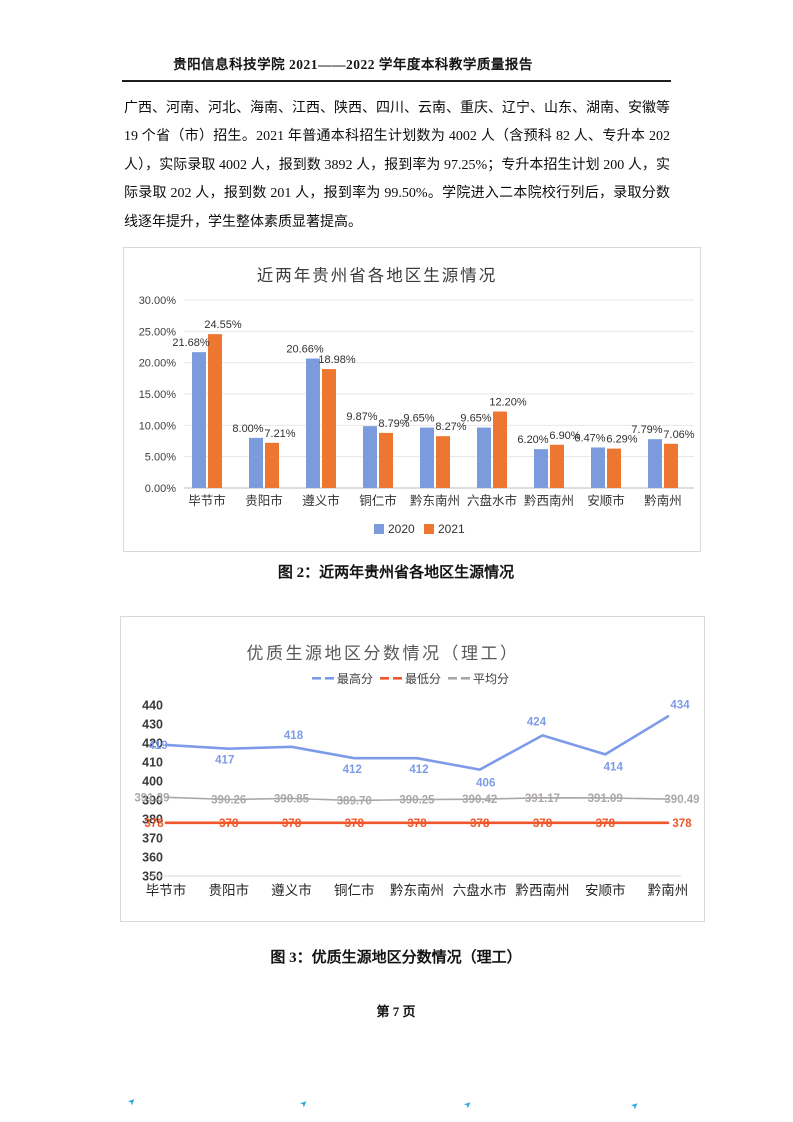  I want to click on y-axis-tick-label: 5.00%, so click(160, 458).